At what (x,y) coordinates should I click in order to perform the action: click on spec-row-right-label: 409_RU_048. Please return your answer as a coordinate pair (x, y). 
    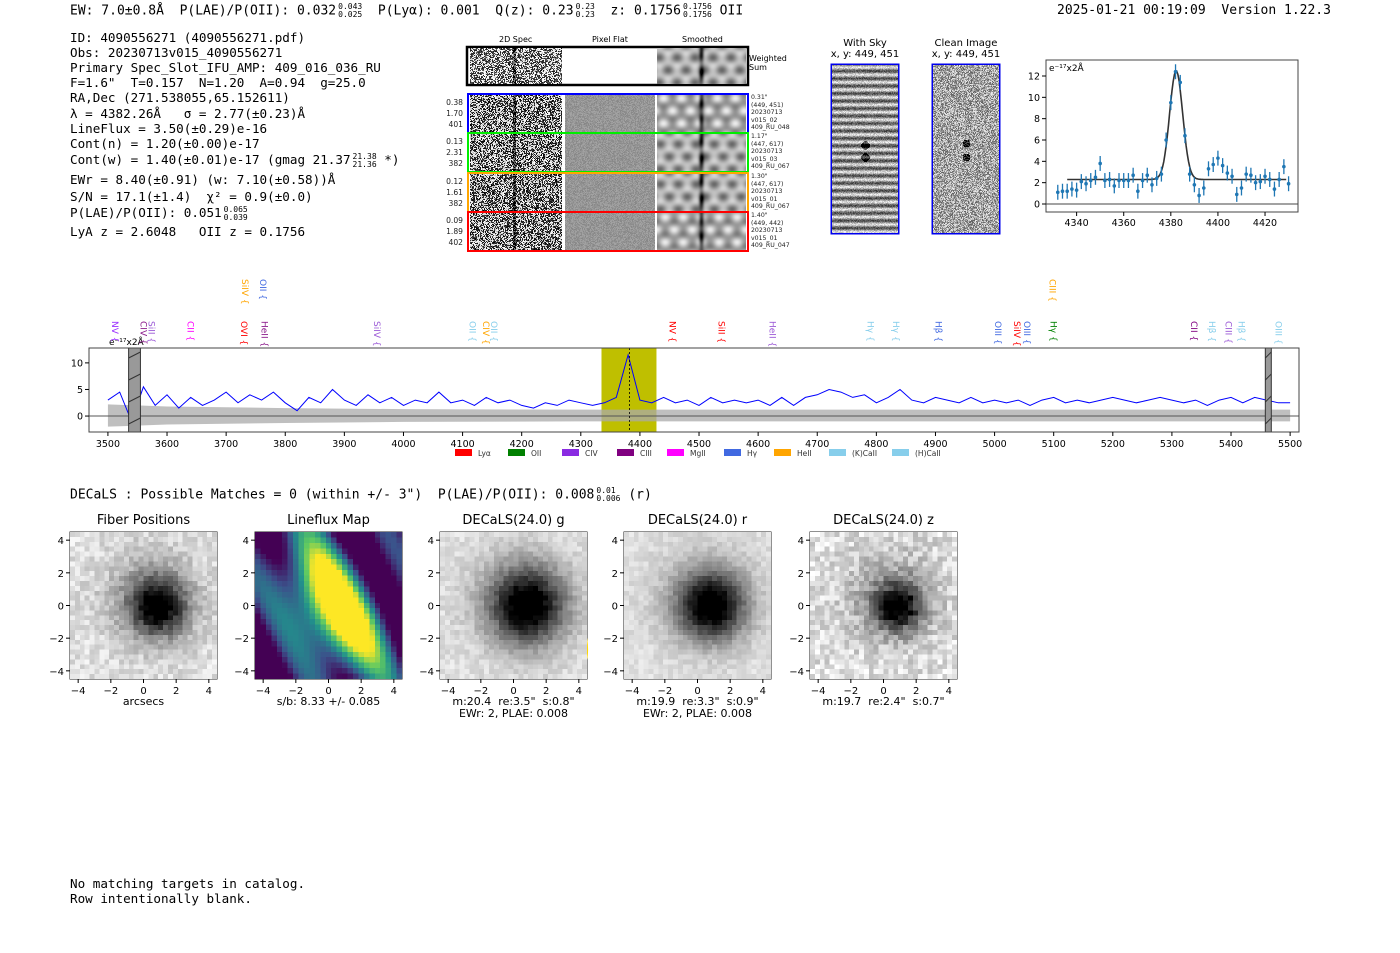
    Looking at the image, I should click on (770, 128).